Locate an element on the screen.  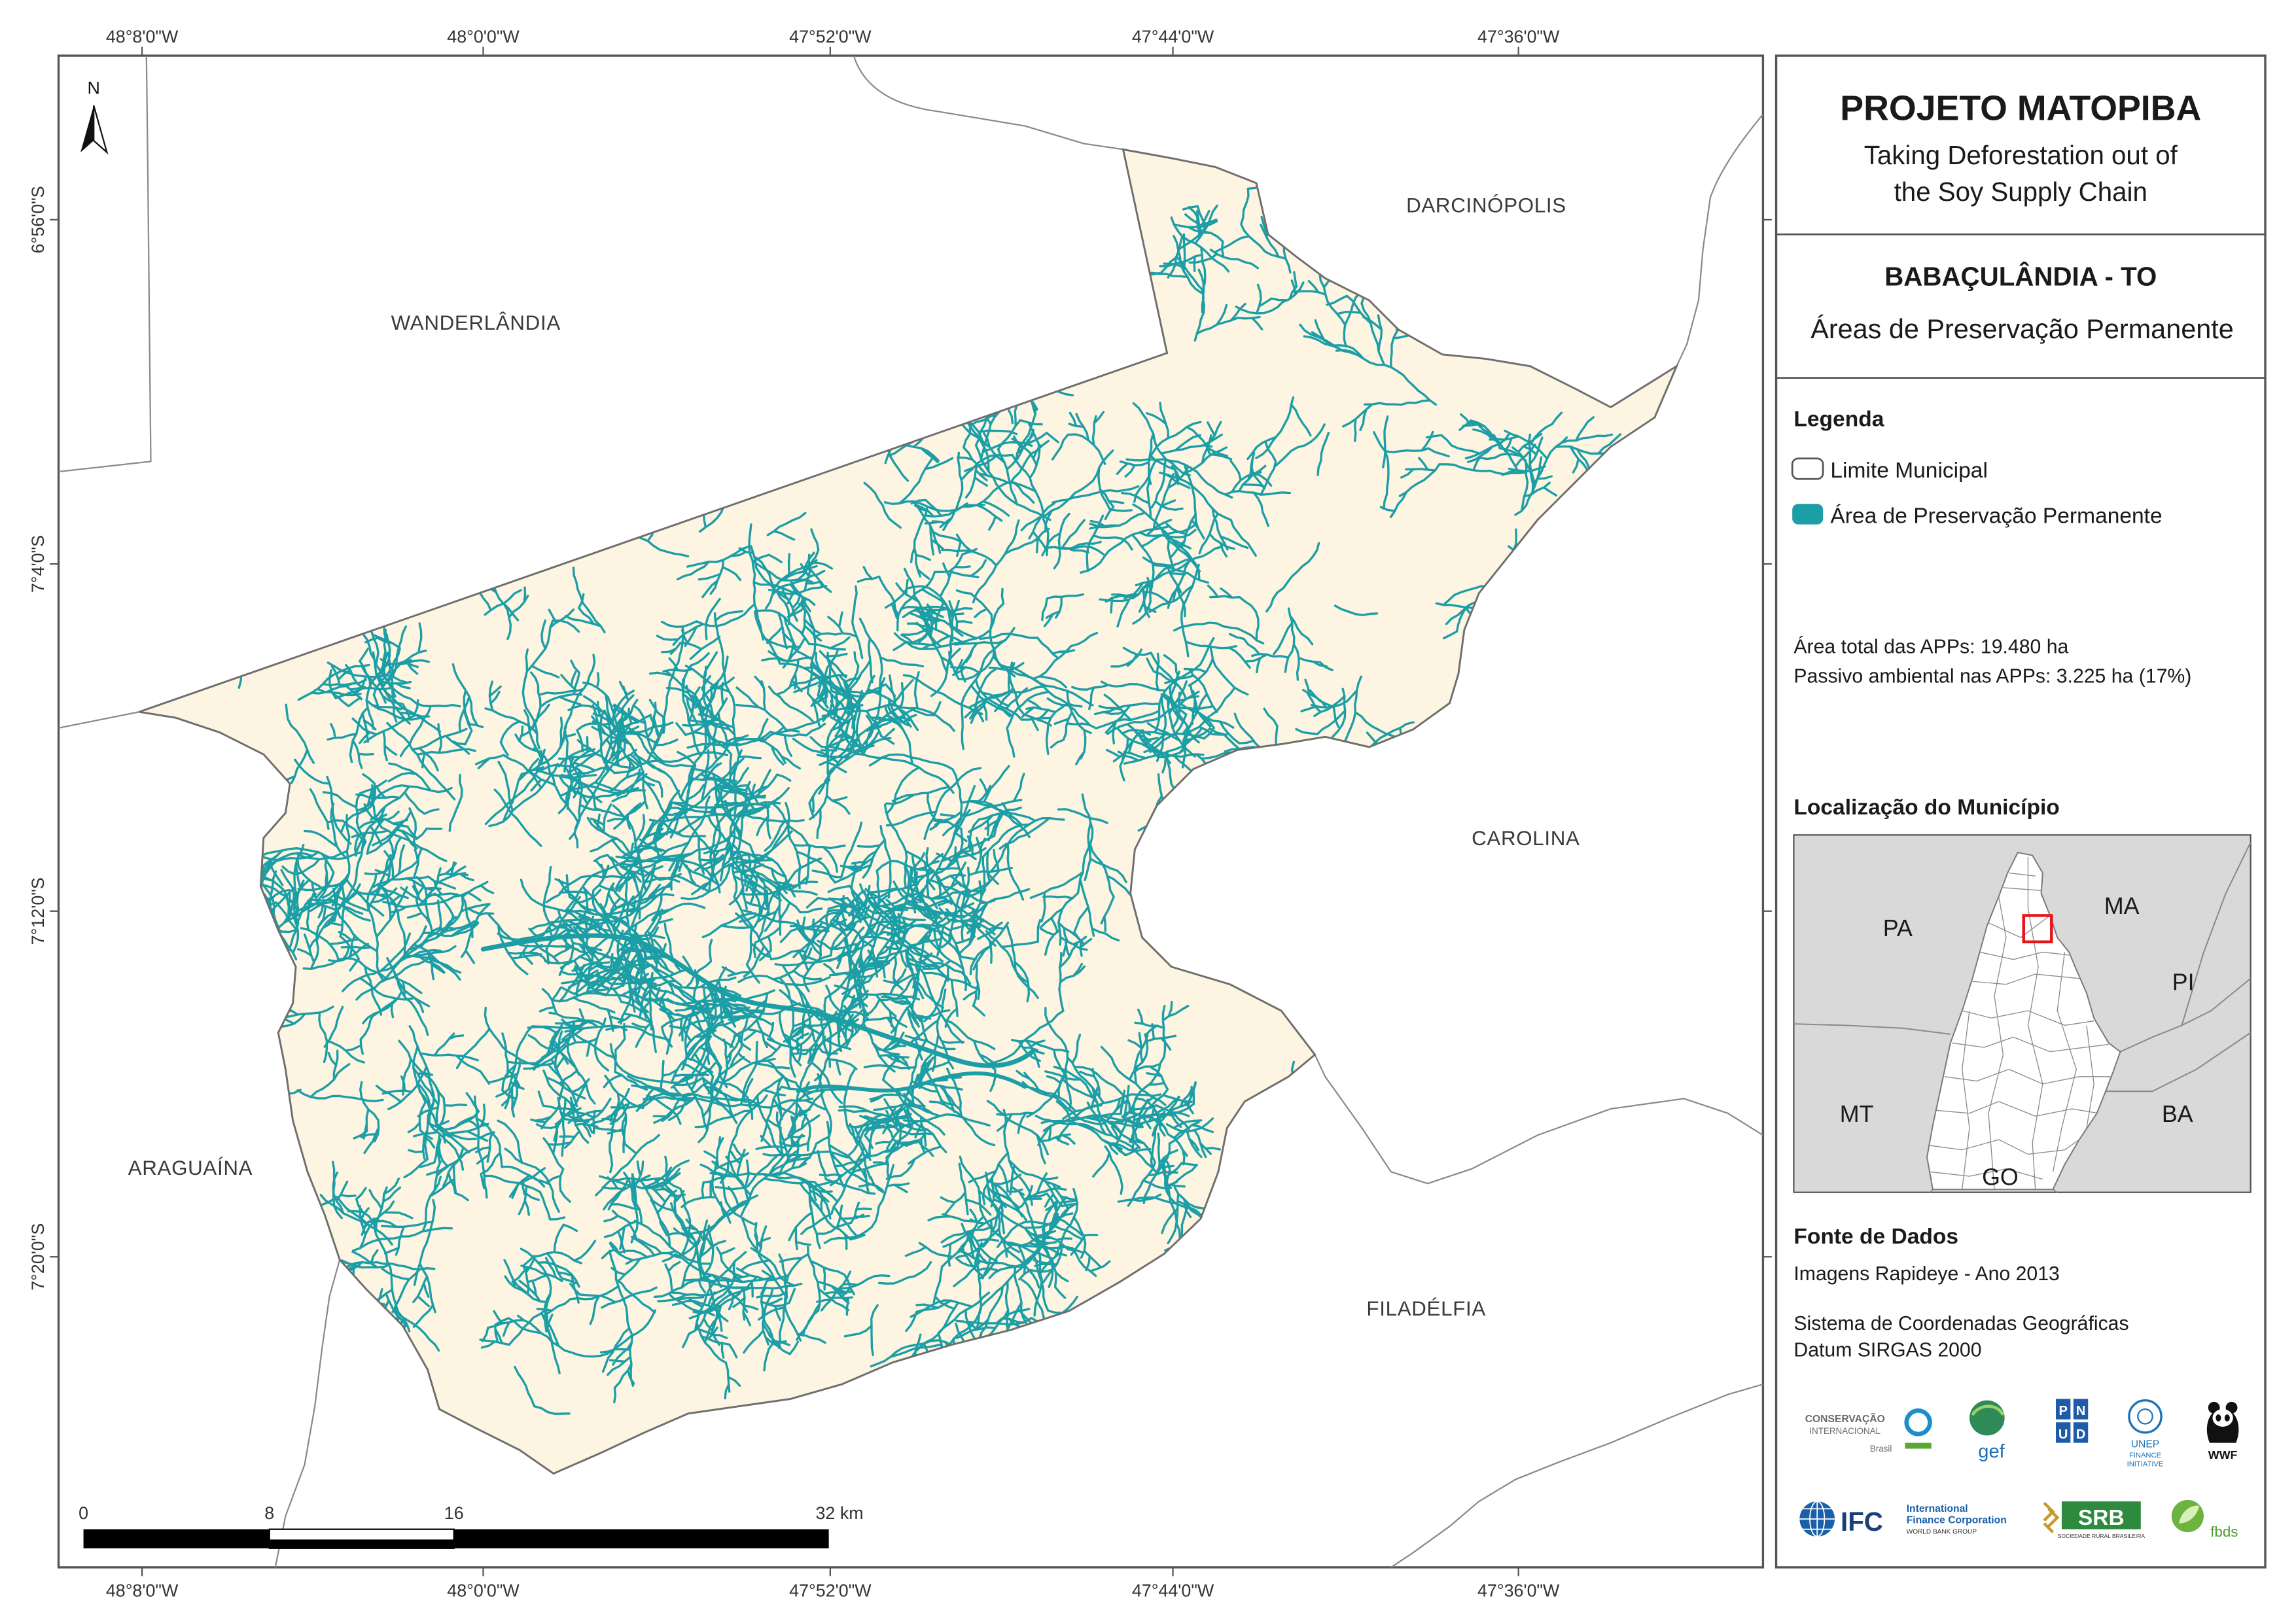
place-label-carolina: CAROLINA is located at coordinates (1526, 839).